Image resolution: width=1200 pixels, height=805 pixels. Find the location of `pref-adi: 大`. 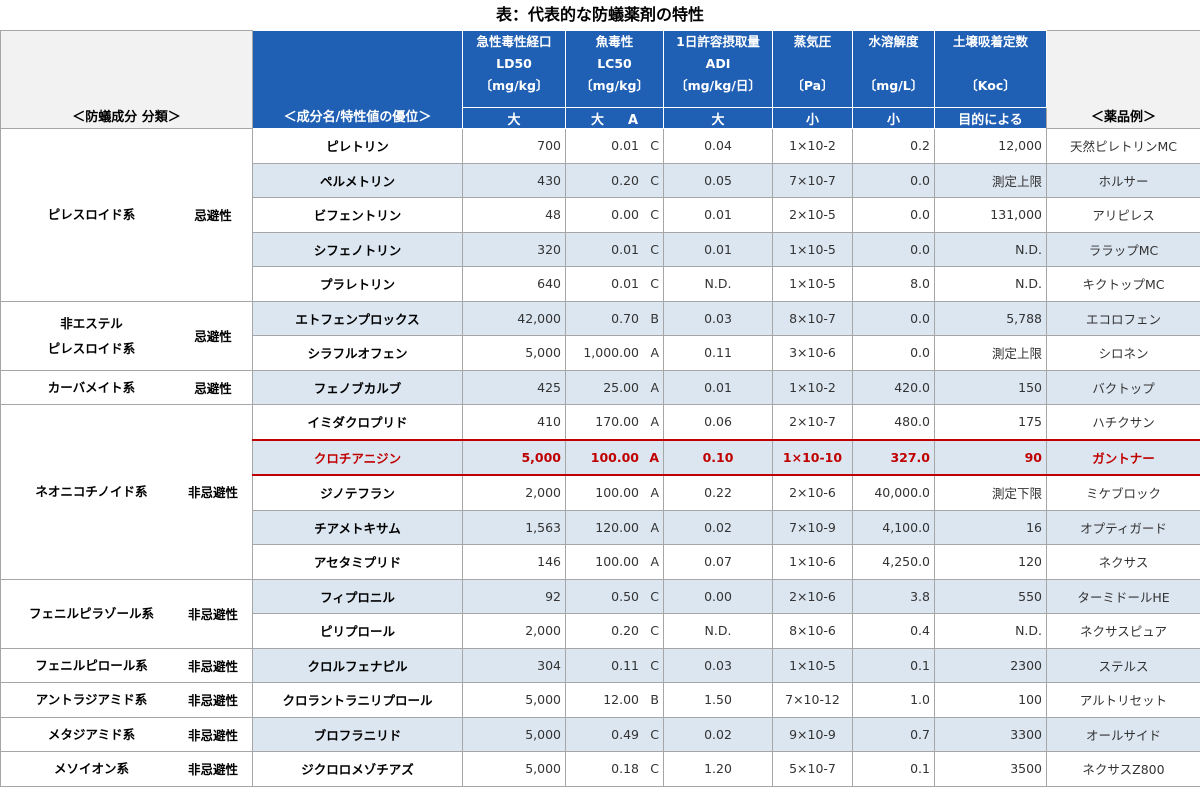

pref-adi: 大 is located at coordinates (718, 118).